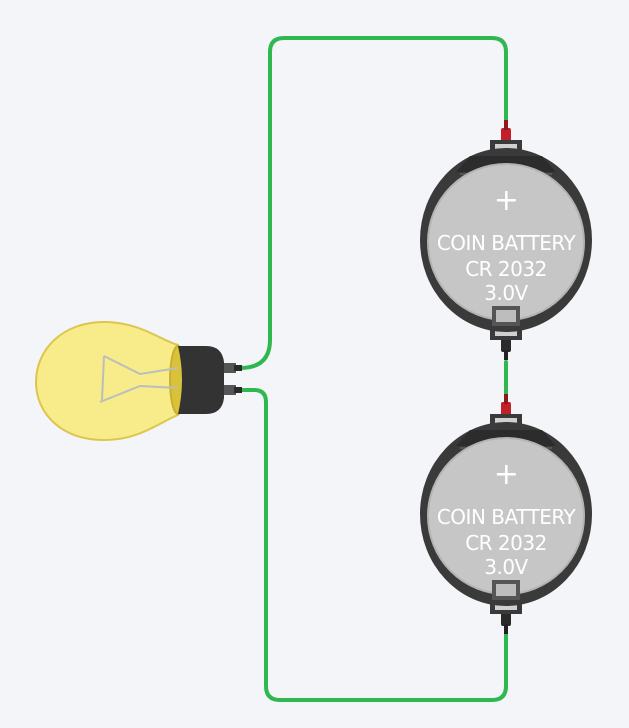  I want to click on coin-battery-2: + COIN BATTERY CR 2032 3.0V, so click(506, 514).